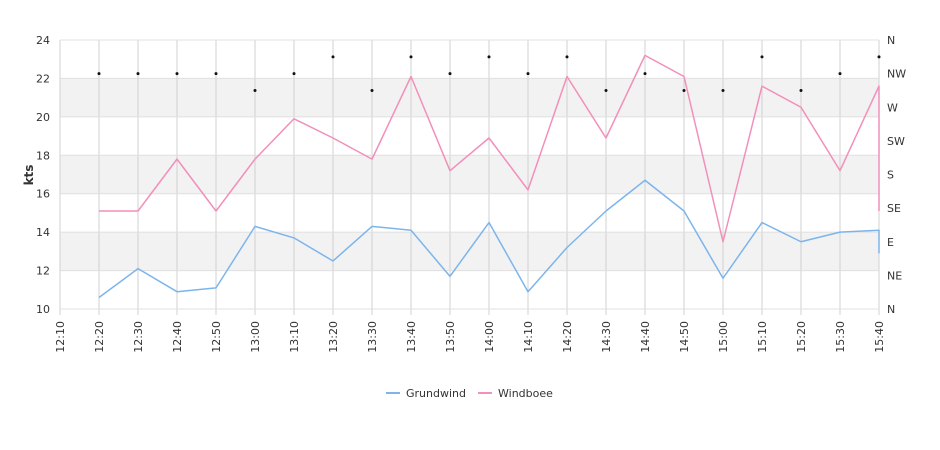 The width and height of the screenshot is (940, 450). What do you see at coordinates (60, 337) in the screenshot?
I see `x-tick-label: 12:10` at bounding box center [60, 337].